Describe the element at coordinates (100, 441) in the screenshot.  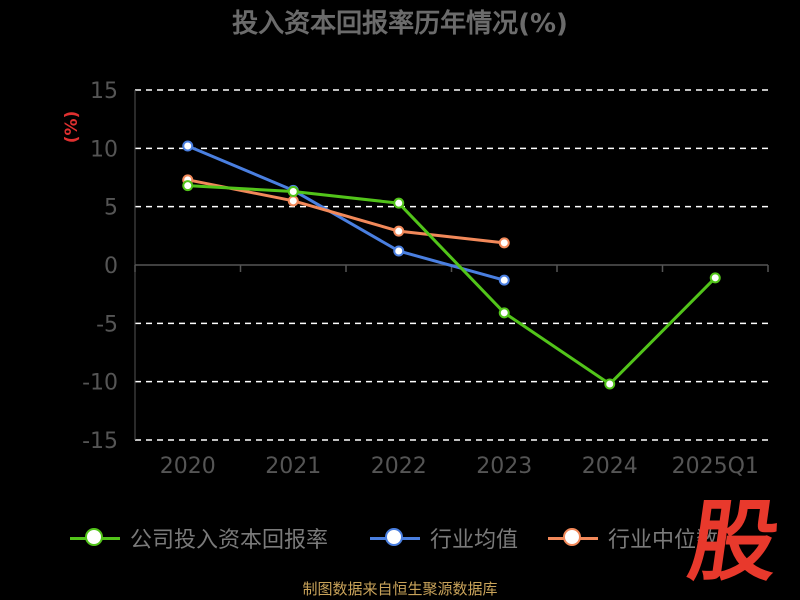
I see `y-tick-label: -15` at that location.